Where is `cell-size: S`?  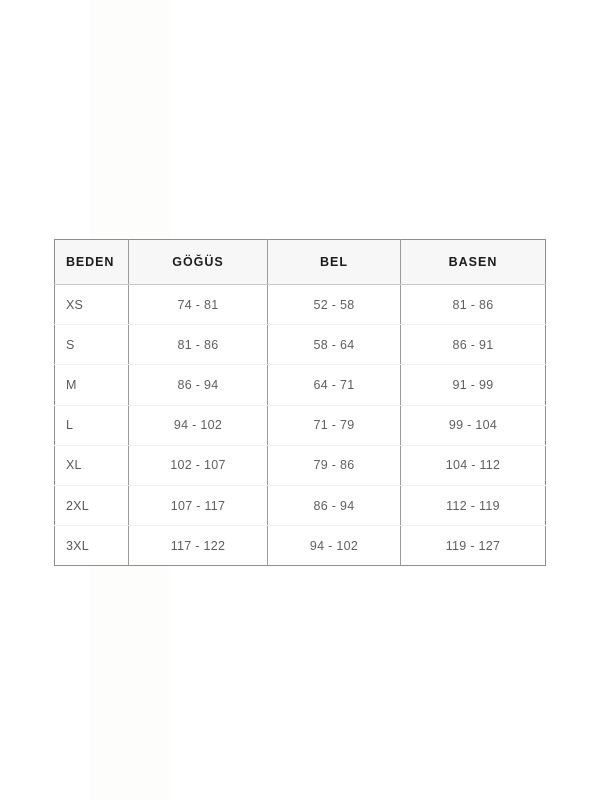
cell-size: S is located at coordinates (91, 345).